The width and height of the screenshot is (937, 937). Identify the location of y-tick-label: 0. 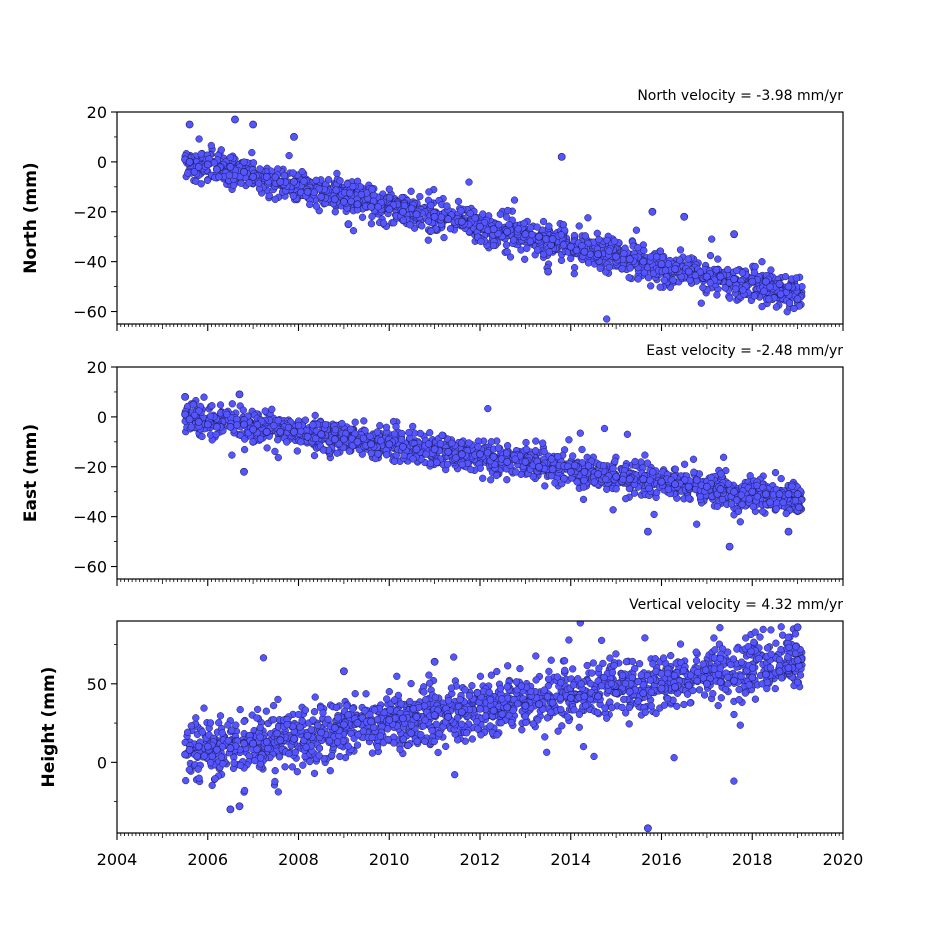
(102, 417).